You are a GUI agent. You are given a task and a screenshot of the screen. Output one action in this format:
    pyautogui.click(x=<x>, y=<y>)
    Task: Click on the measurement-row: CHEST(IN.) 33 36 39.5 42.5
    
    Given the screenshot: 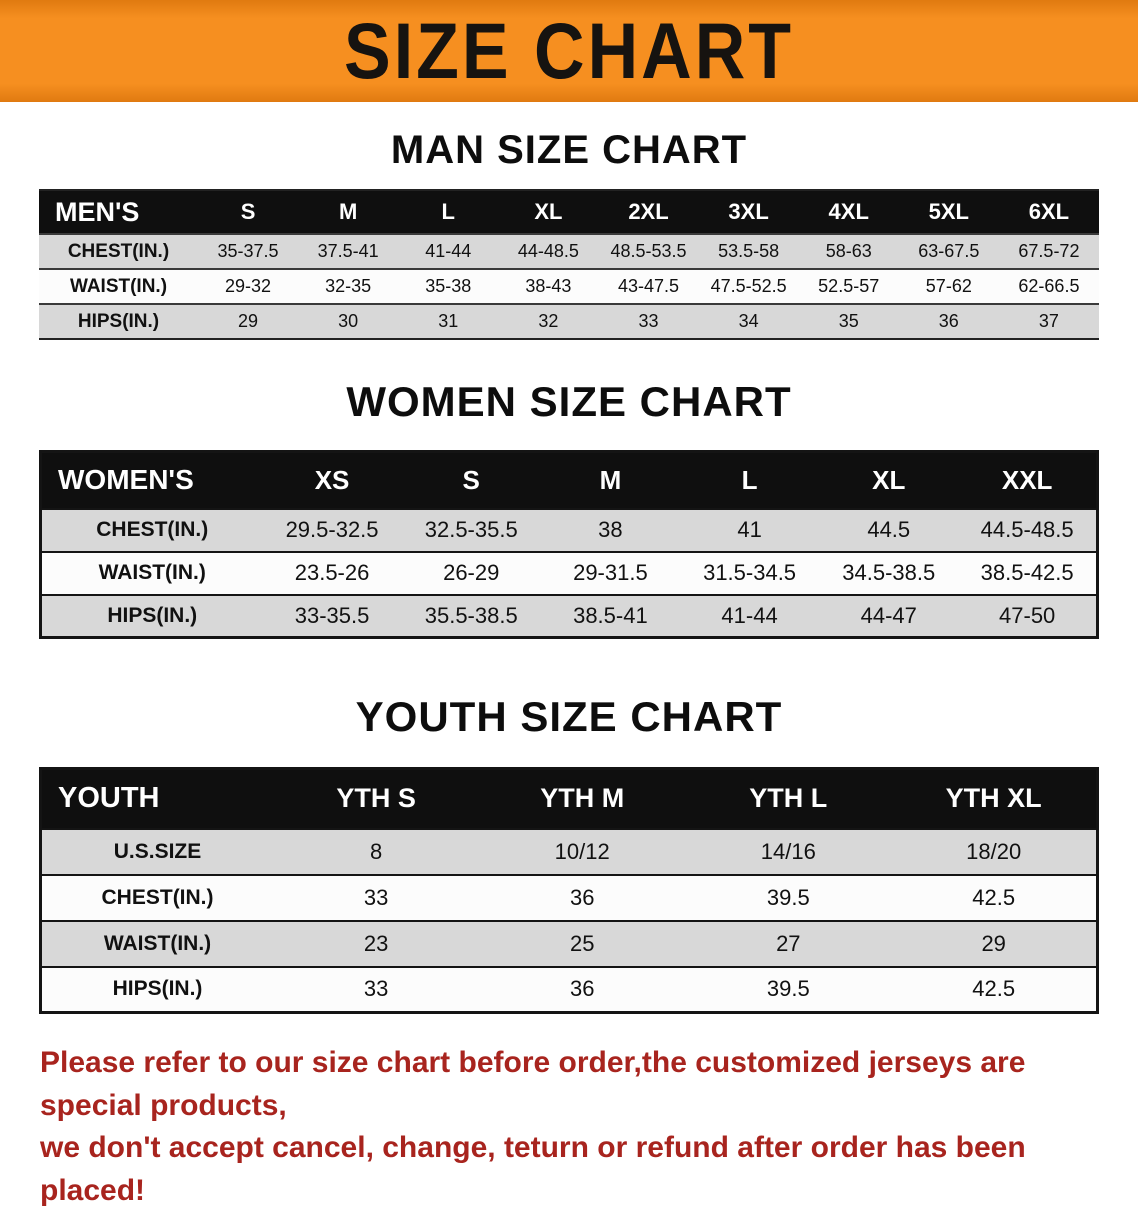 What is the action you would take?
    pyautogui.click(x=569, y=897)
    